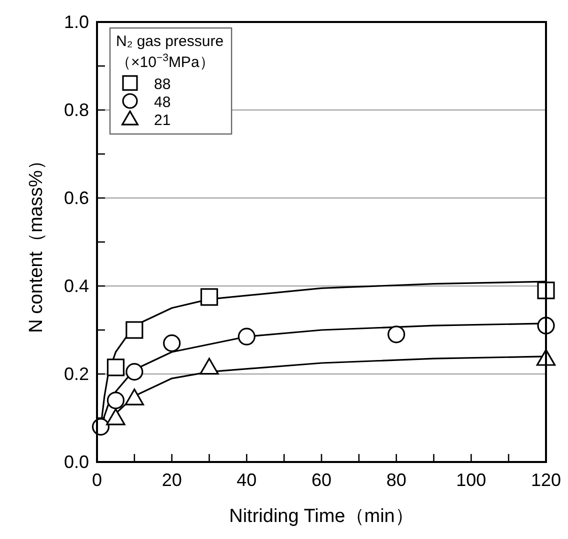 This screenshot has width=568, height=539. Describe the element at coordinates (76, 110) in the screenshot. I see `y-tick-label: 0.8` at that location.